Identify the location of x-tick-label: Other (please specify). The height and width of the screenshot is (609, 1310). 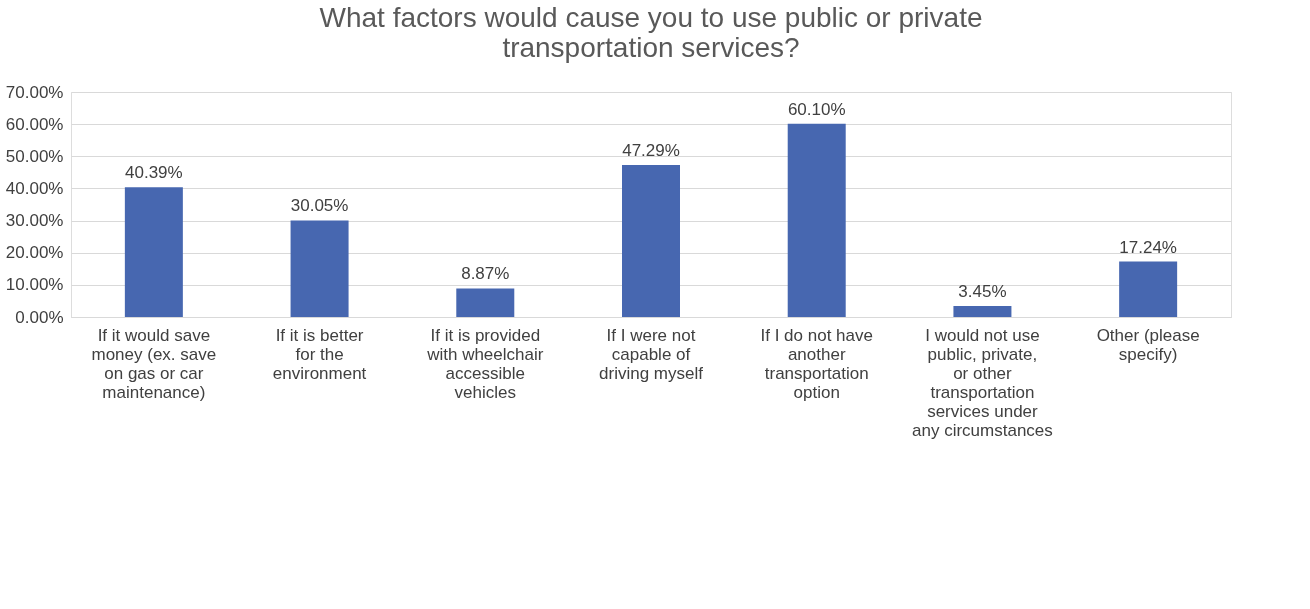
(1148, 344).